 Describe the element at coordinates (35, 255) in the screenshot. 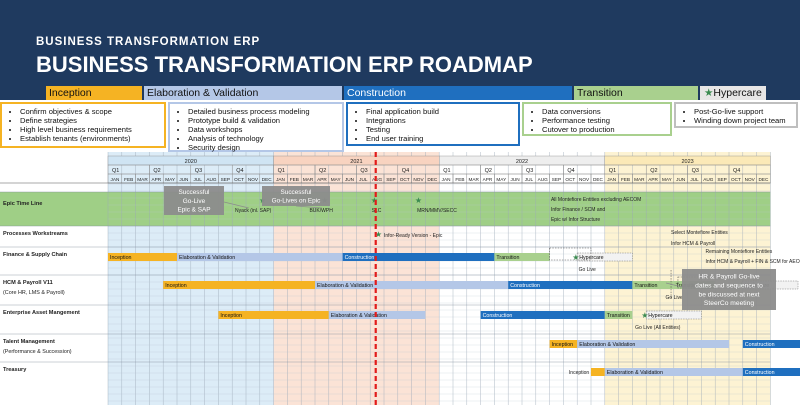

I see `row-label: Finance & Supply Chain` at that location.